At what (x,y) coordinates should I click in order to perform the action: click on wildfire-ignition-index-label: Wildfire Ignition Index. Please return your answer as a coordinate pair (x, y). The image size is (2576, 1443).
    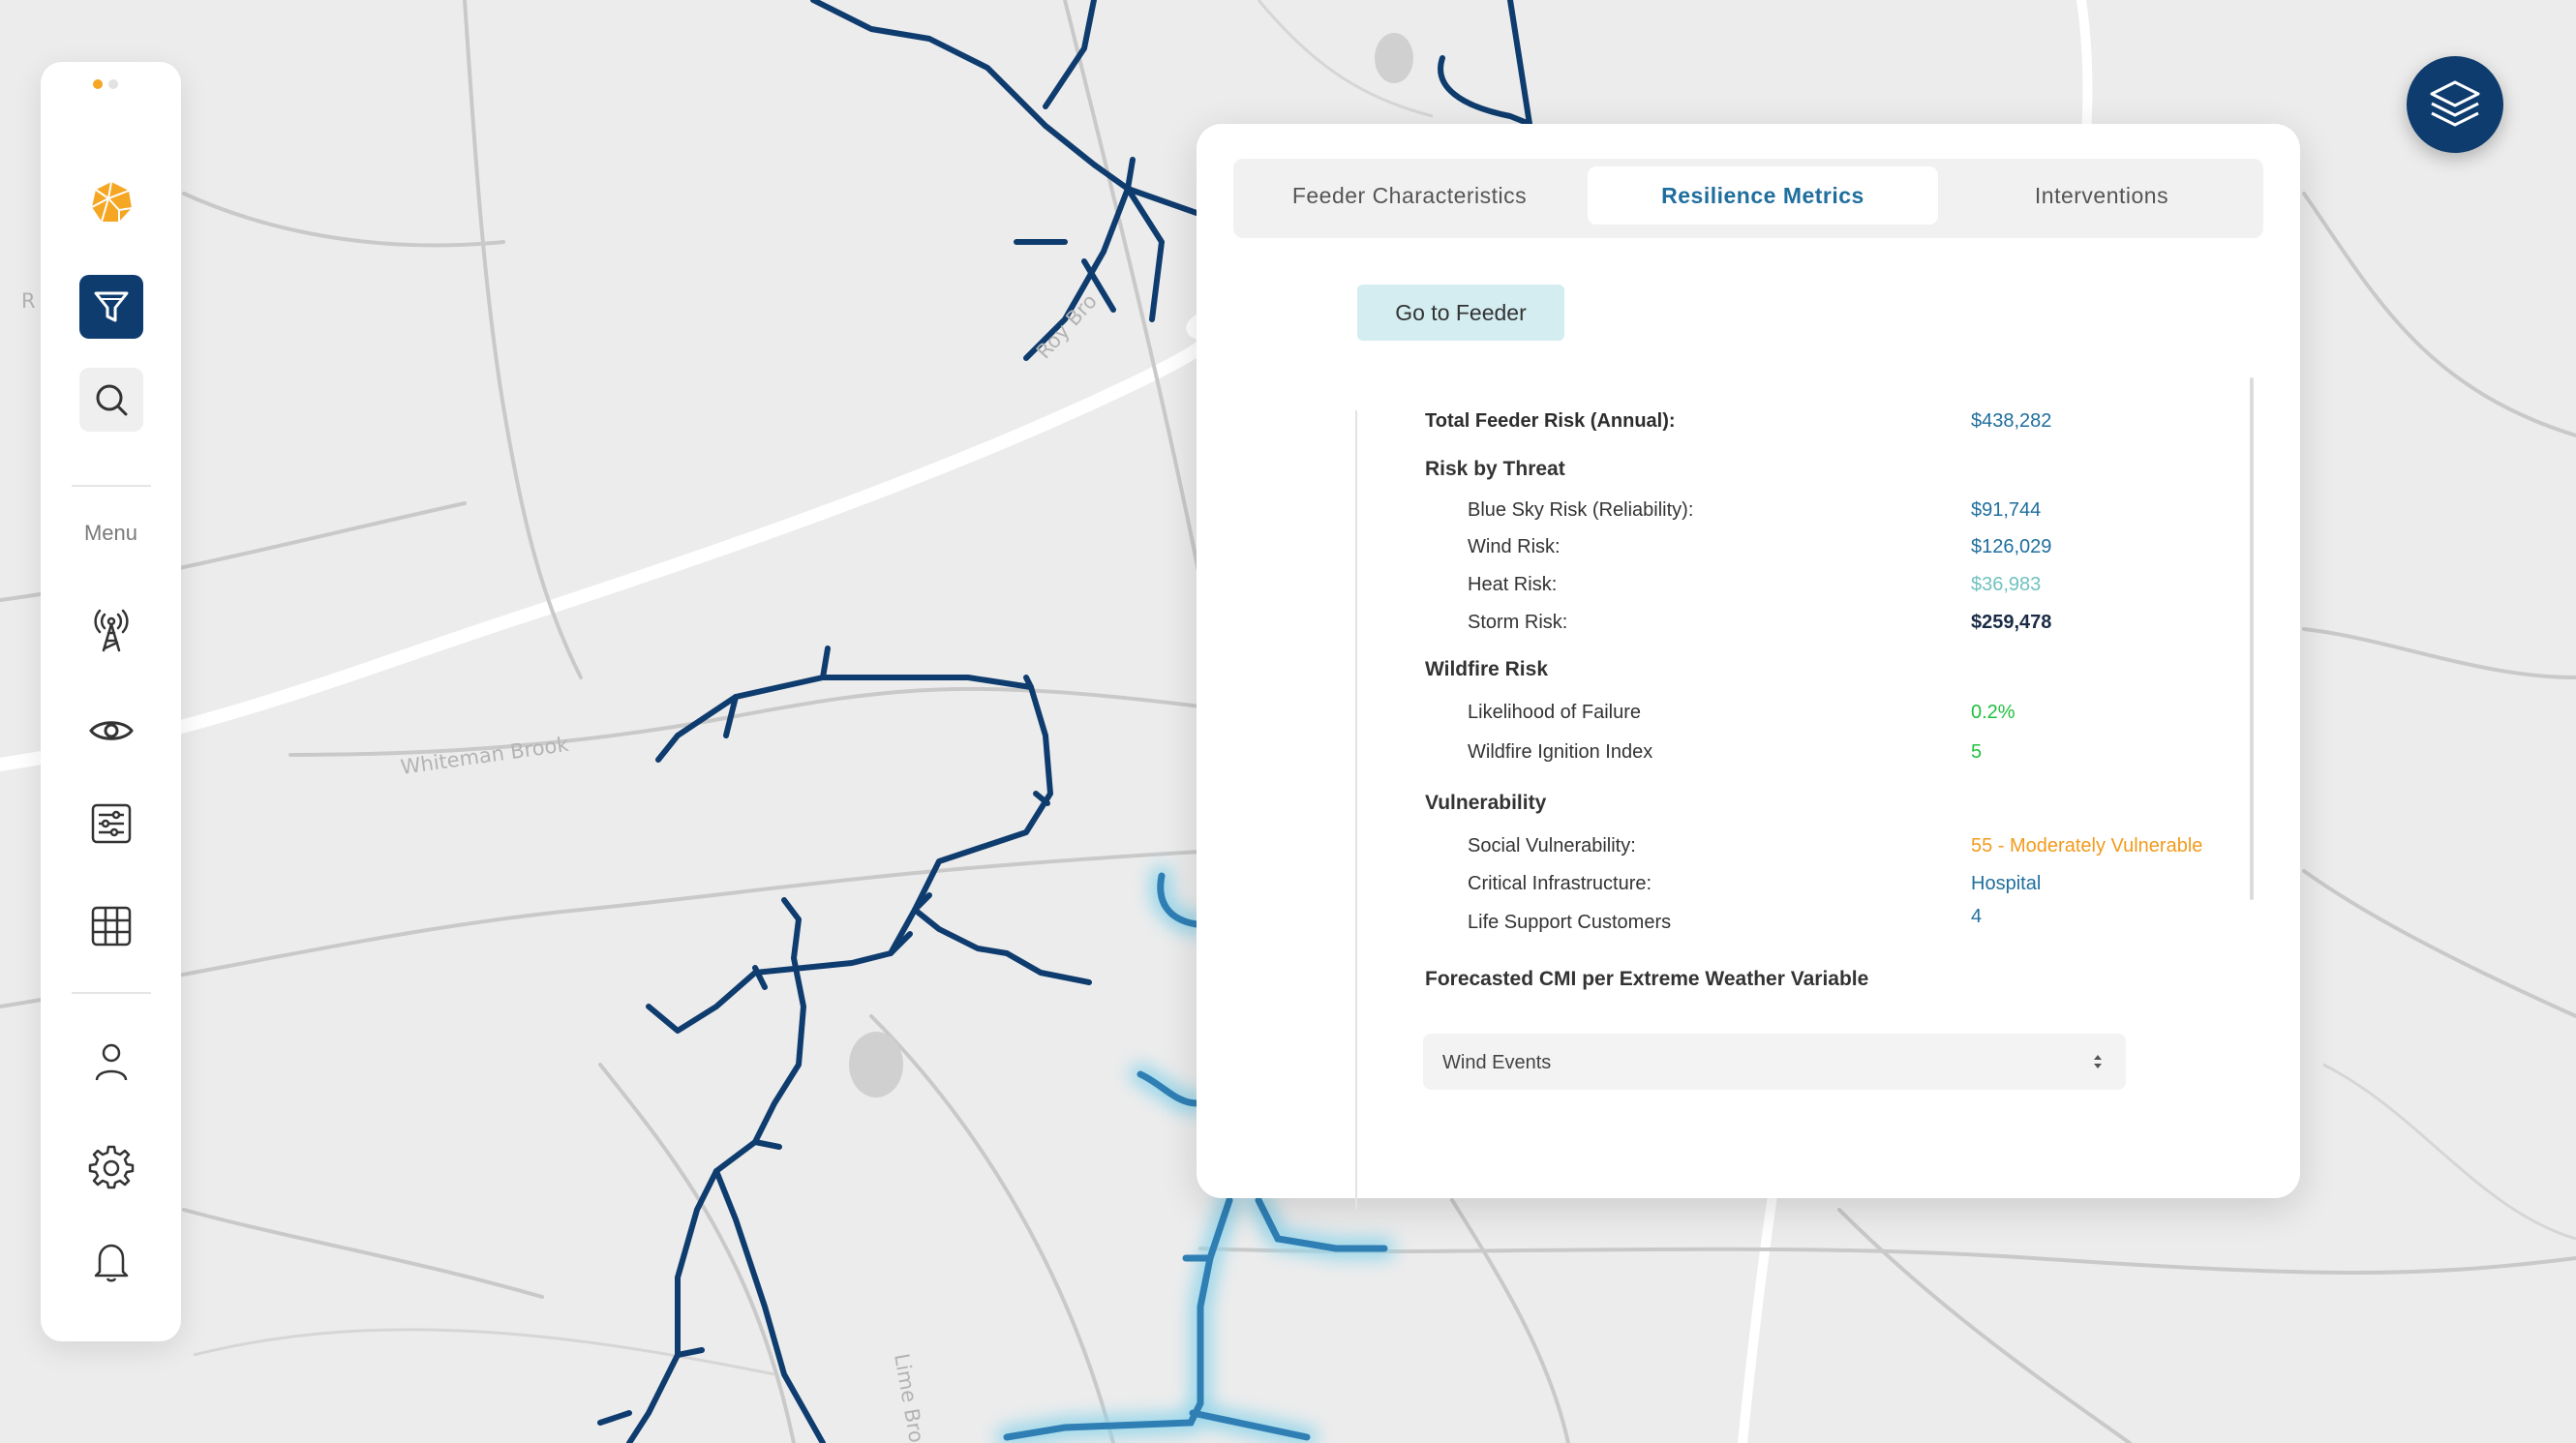
    Looking at the image, I should click on (1560, 752).